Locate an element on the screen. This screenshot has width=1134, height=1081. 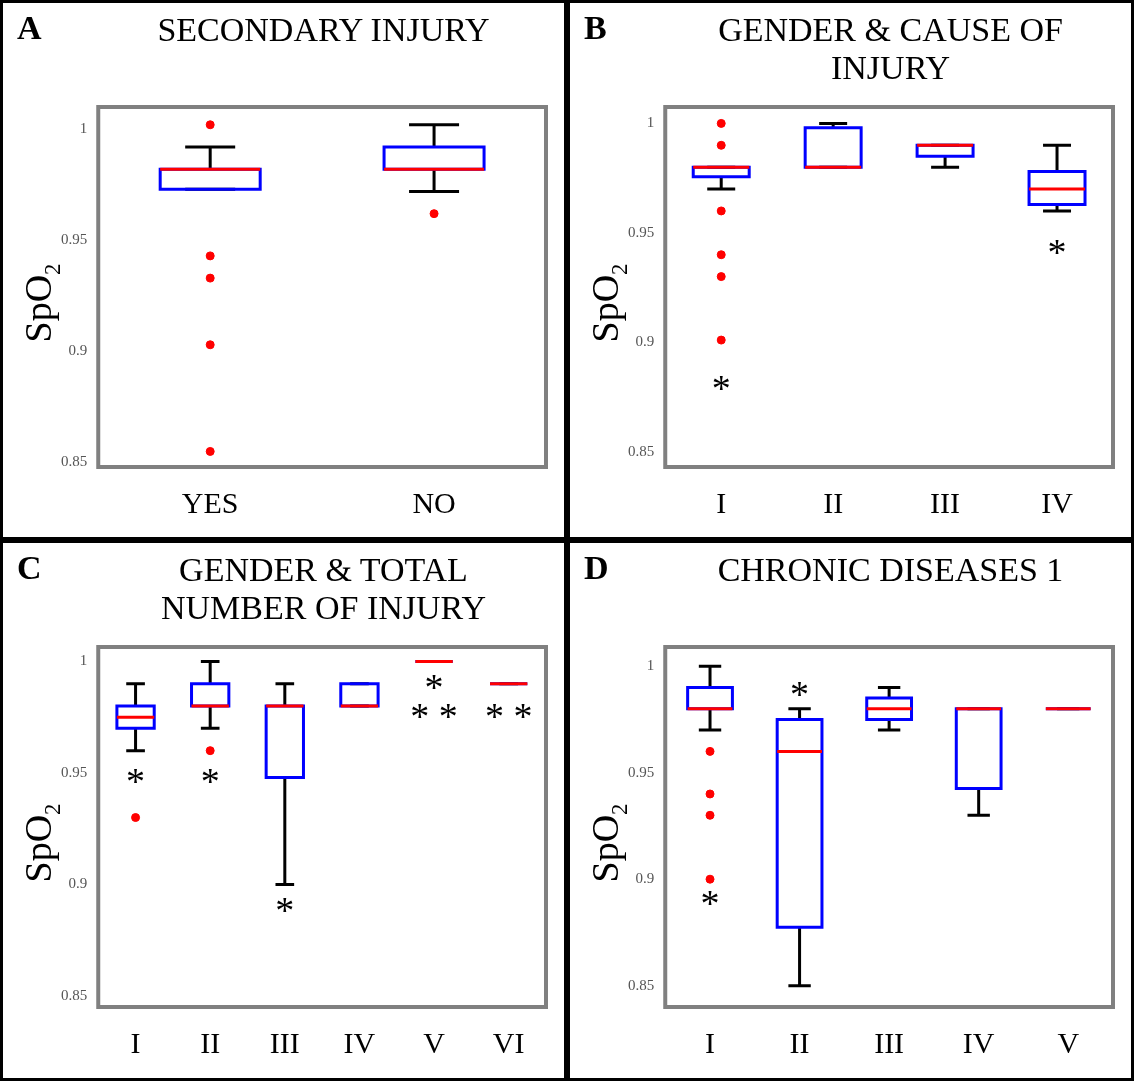
text: A is located at coordinates (29, 28).